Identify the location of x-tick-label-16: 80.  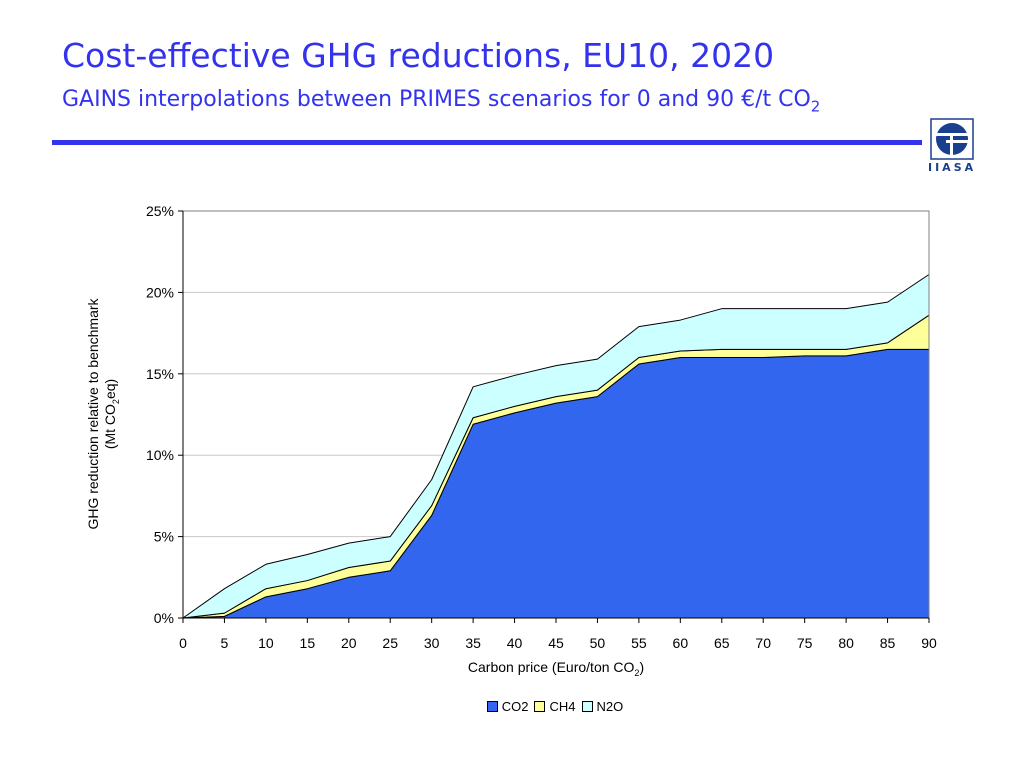
(846, 643).